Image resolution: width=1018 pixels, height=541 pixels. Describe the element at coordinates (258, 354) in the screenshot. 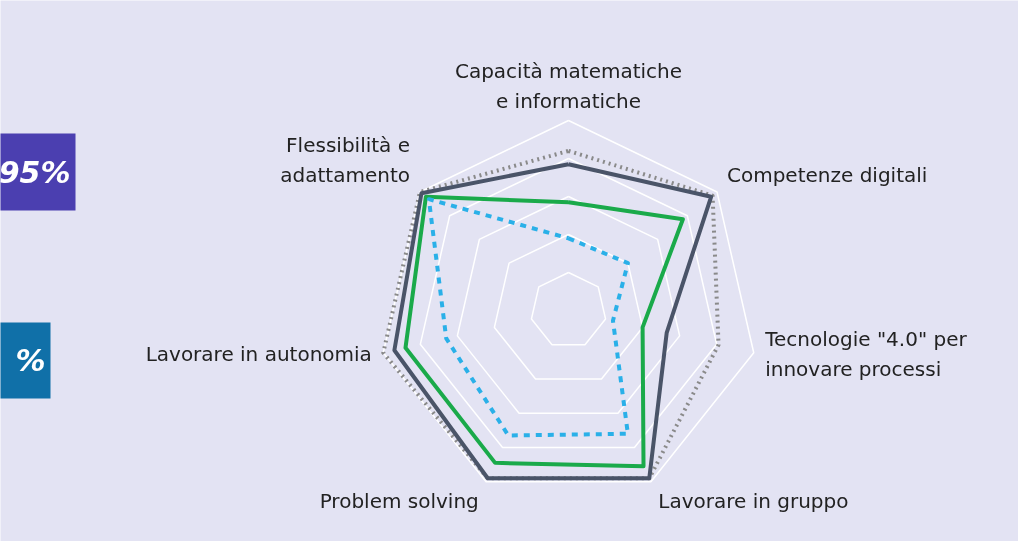

I see `spoke-label: Lavorare in autonomia` at that location.